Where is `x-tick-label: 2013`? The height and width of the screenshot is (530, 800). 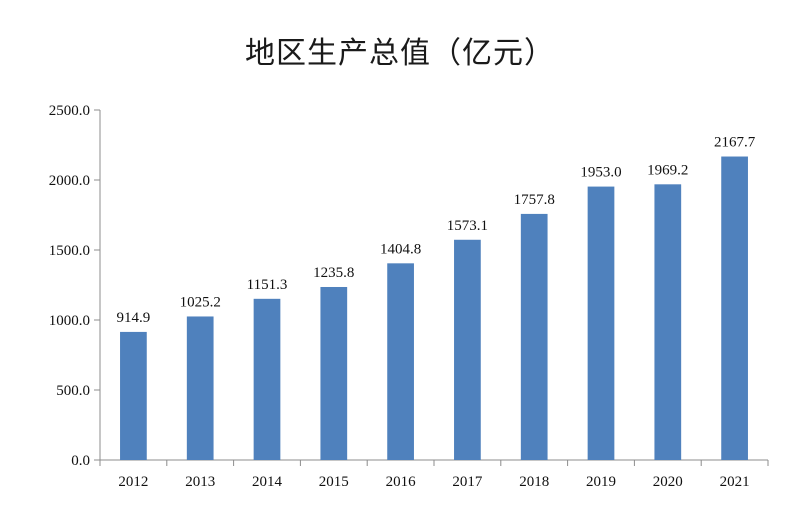 x-tick-label: 2013 is located at coordinates (200, 482).